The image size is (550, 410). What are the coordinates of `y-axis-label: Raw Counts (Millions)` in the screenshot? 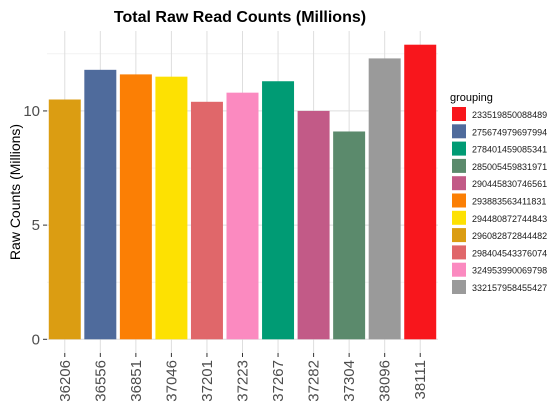 It's located at (15, 192).